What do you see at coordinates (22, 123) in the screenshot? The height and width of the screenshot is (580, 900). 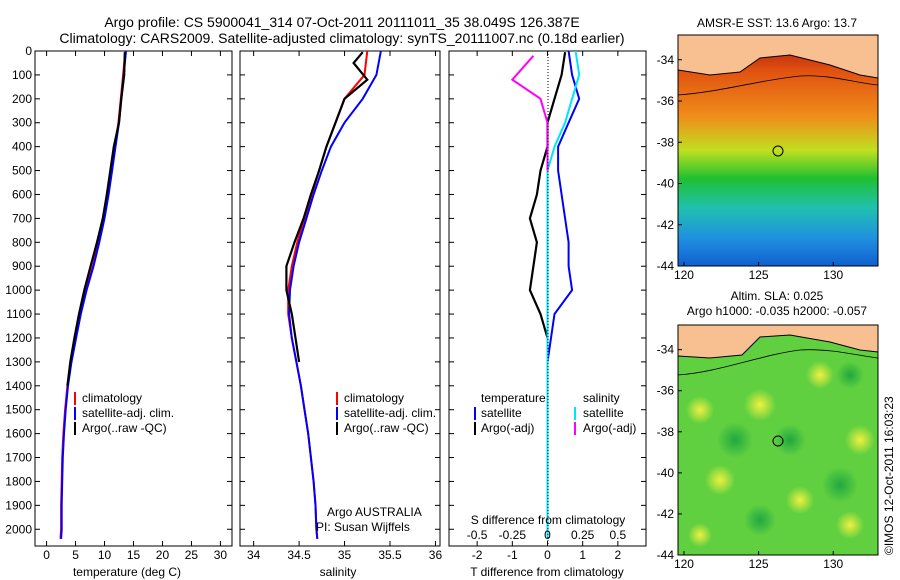 I see `ytick-label: 300` at bounding box center [22, 123].